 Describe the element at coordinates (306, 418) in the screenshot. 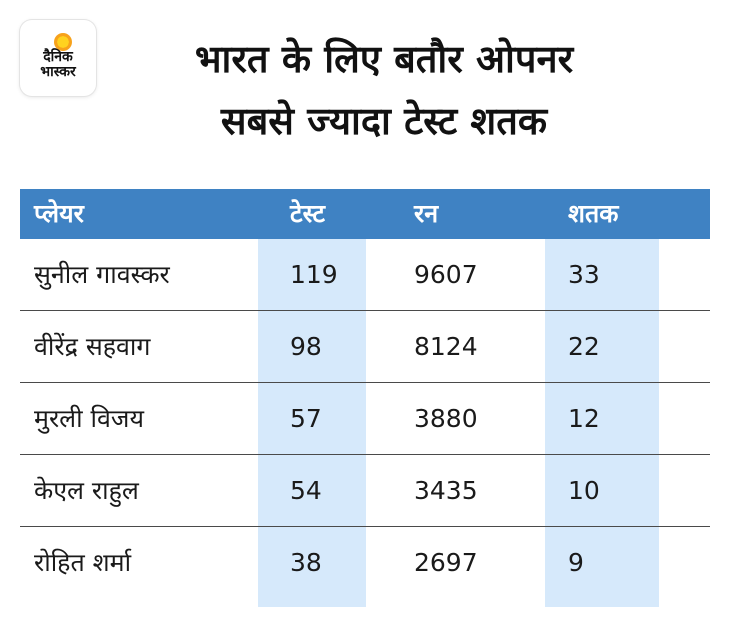

I see `tests-cell: 57` at that location.